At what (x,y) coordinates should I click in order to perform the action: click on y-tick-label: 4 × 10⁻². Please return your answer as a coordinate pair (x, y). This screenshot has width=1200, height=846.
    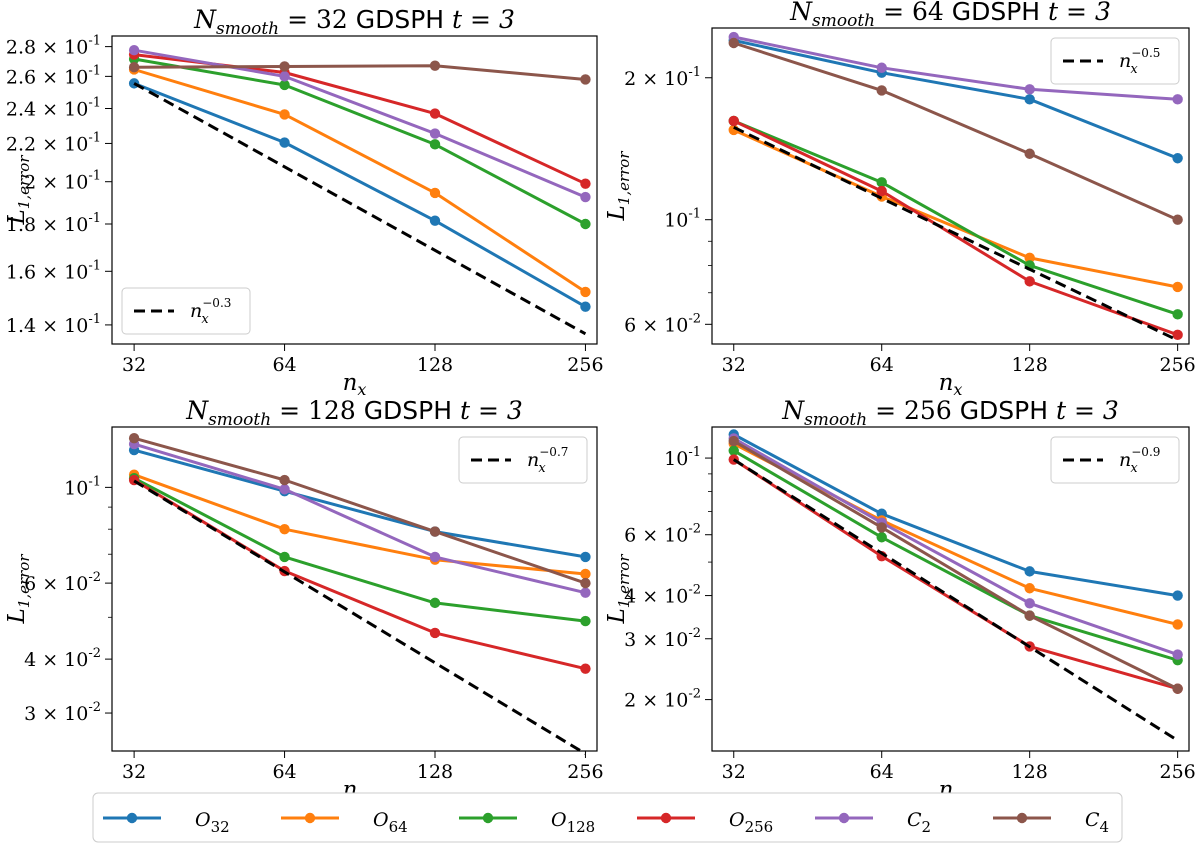
    Looking at the image, I should click on (62, 658).